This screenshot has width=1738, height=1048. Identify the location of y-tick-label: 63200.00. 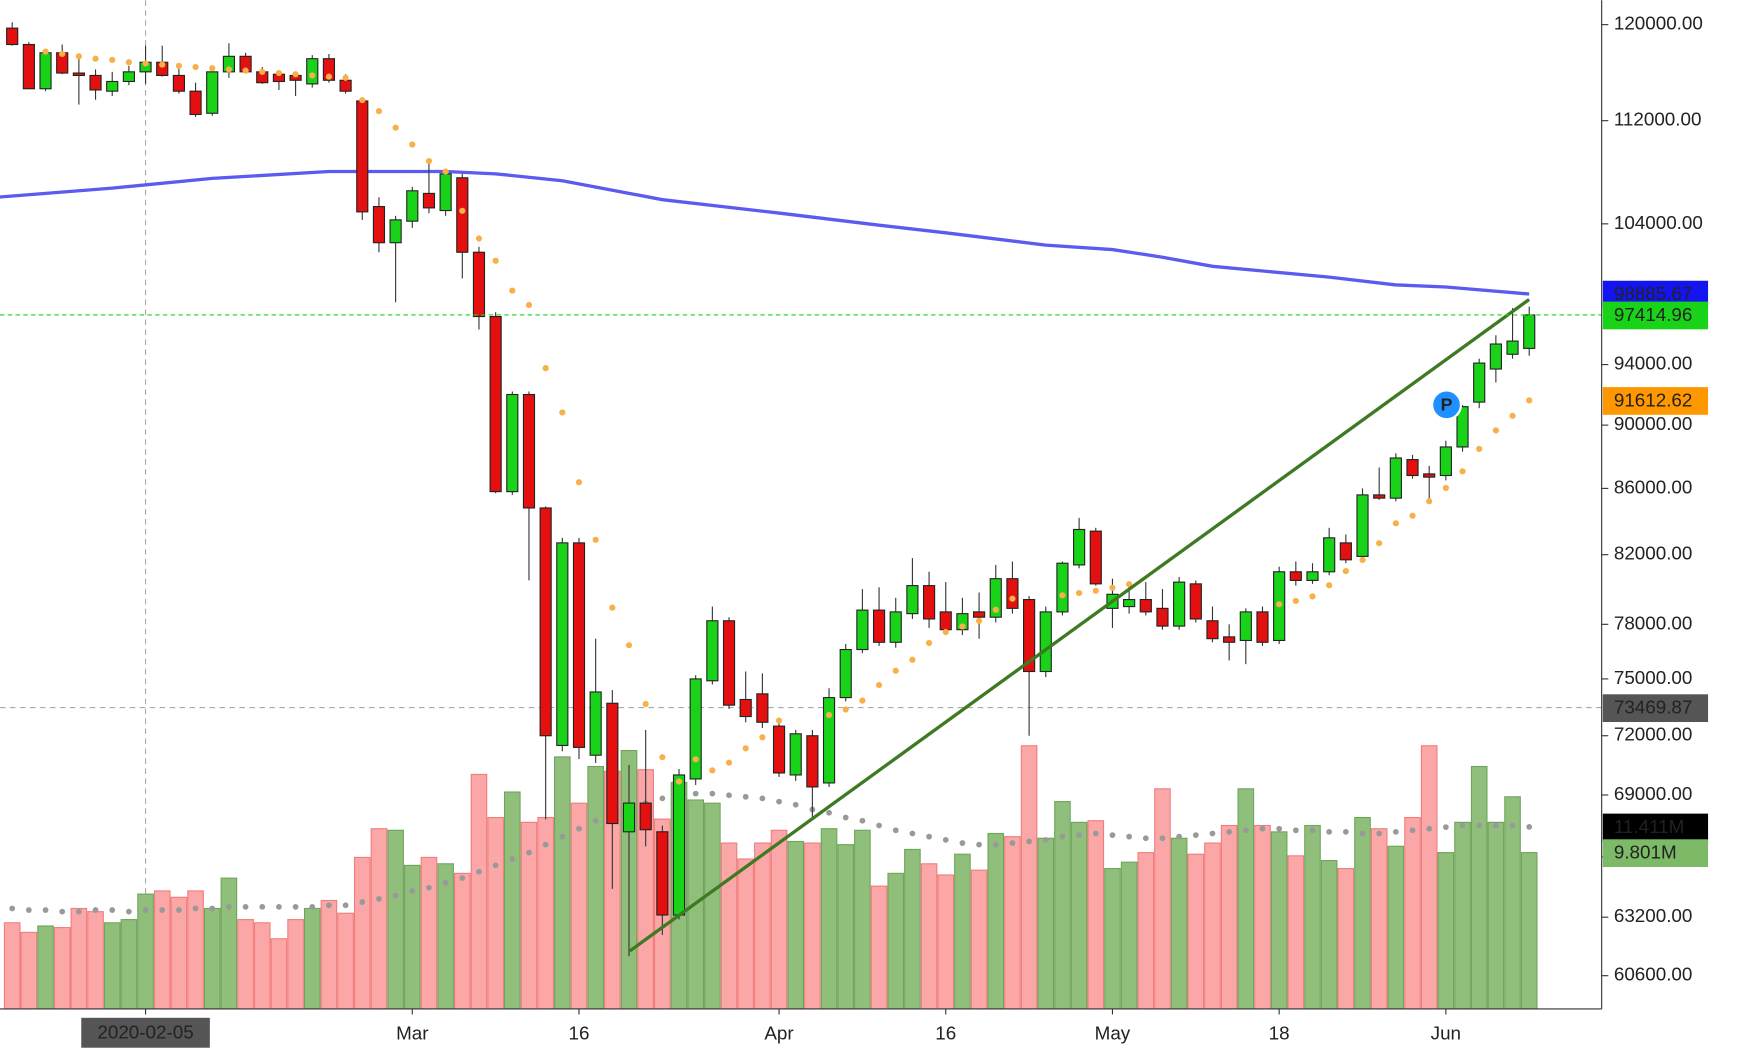
(1653, 915).